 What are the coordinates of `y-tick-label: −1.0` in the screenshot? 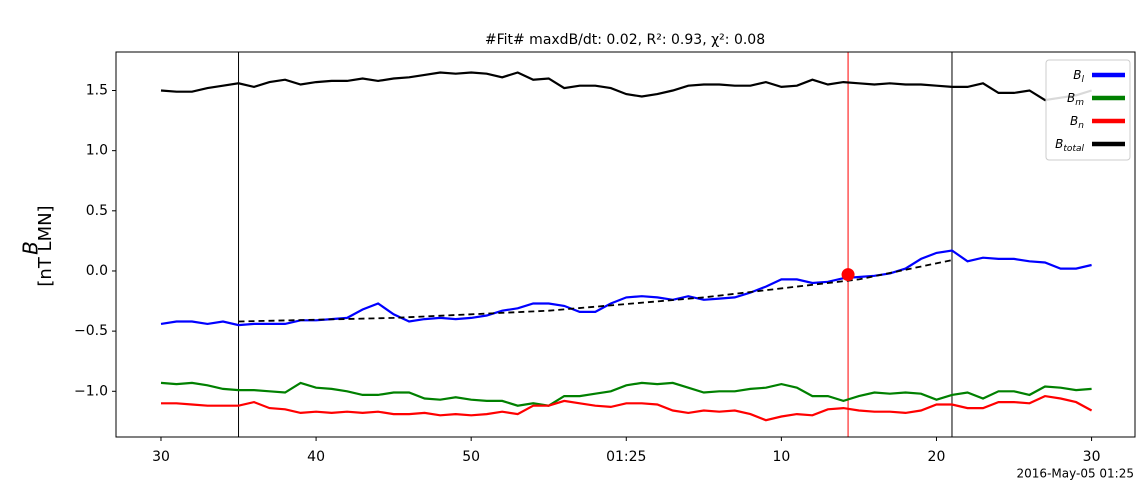 It's located at (91, 391).